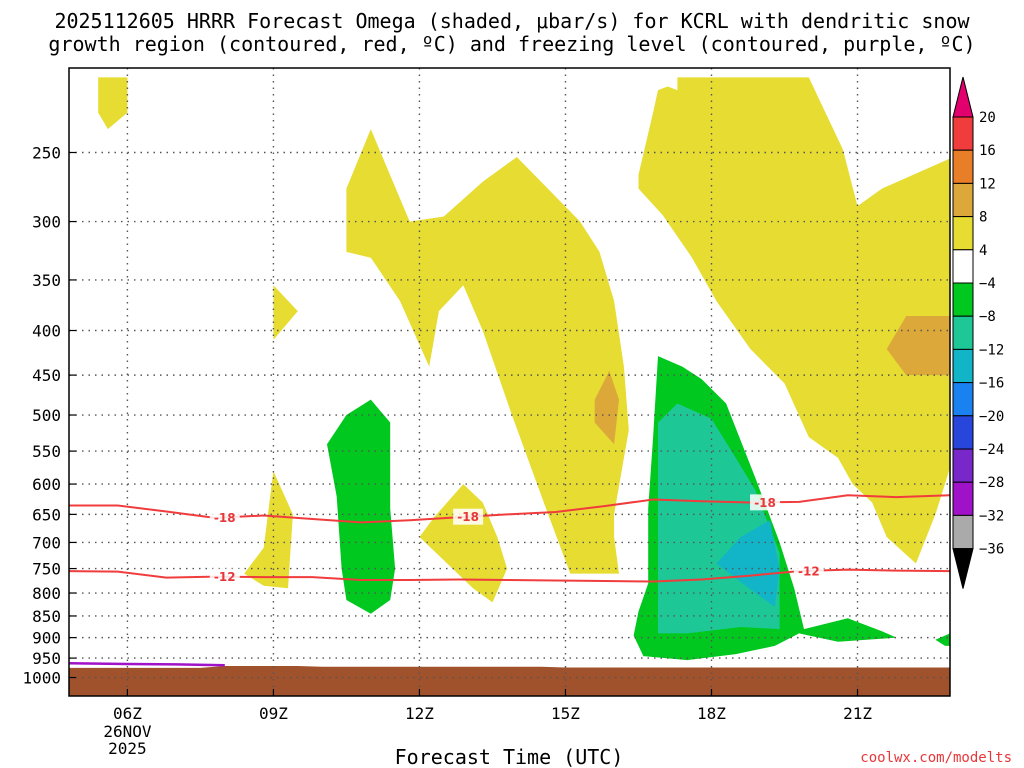 The height and width of the screenshot is (768, 1024). I want to click on contour-label--12-0: -12, so click(225, 577).